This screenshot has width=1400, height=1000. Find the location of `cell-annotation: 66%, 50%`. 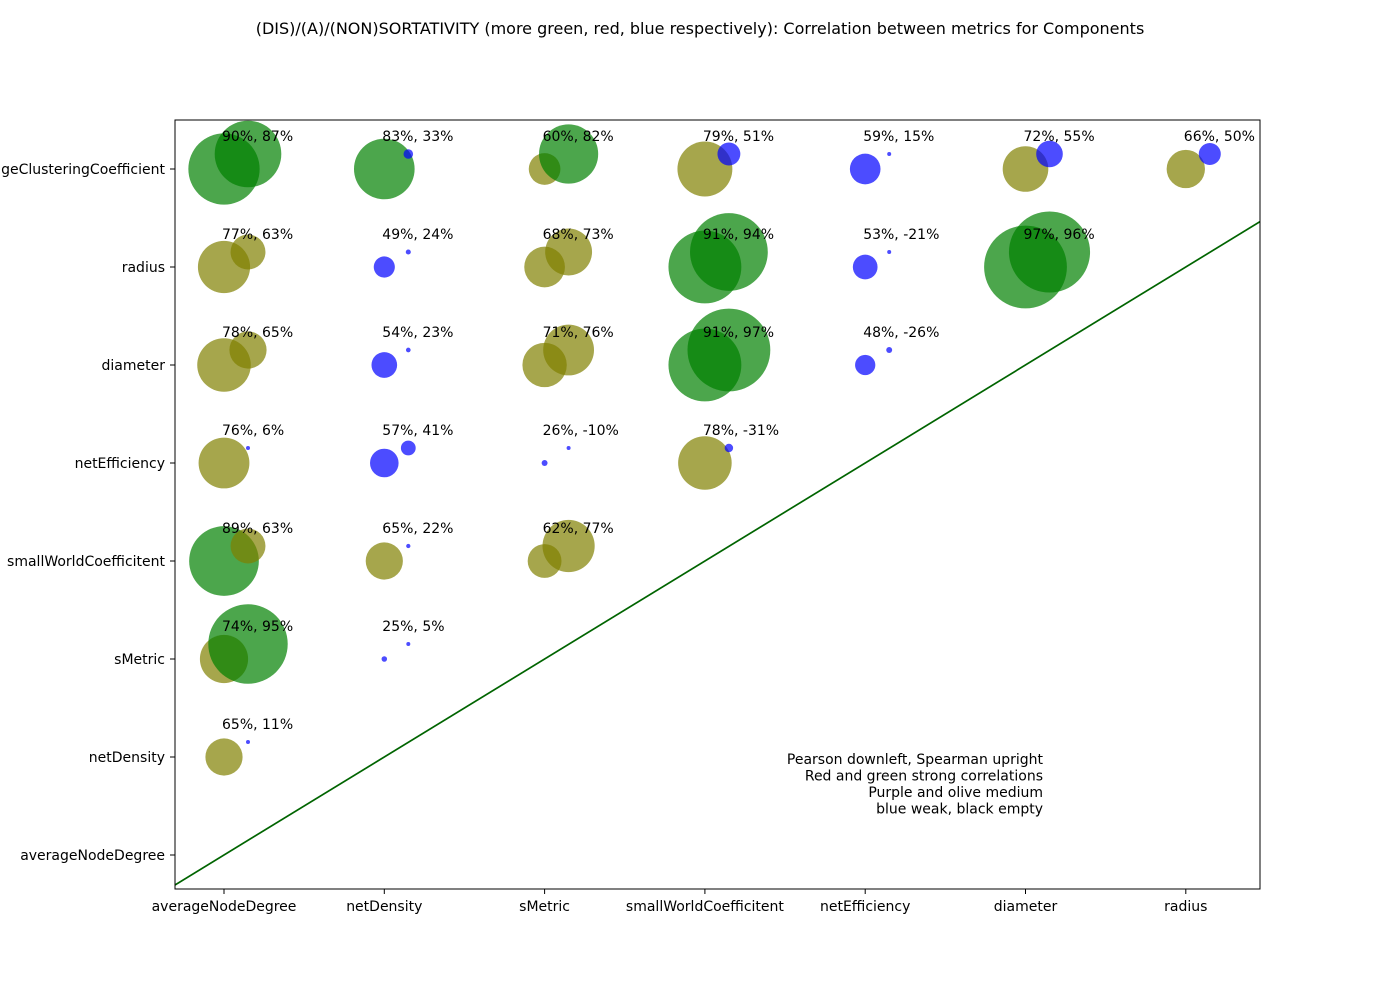

cell-annotation: 66%, 50% is located at coordinates (1219, 137).